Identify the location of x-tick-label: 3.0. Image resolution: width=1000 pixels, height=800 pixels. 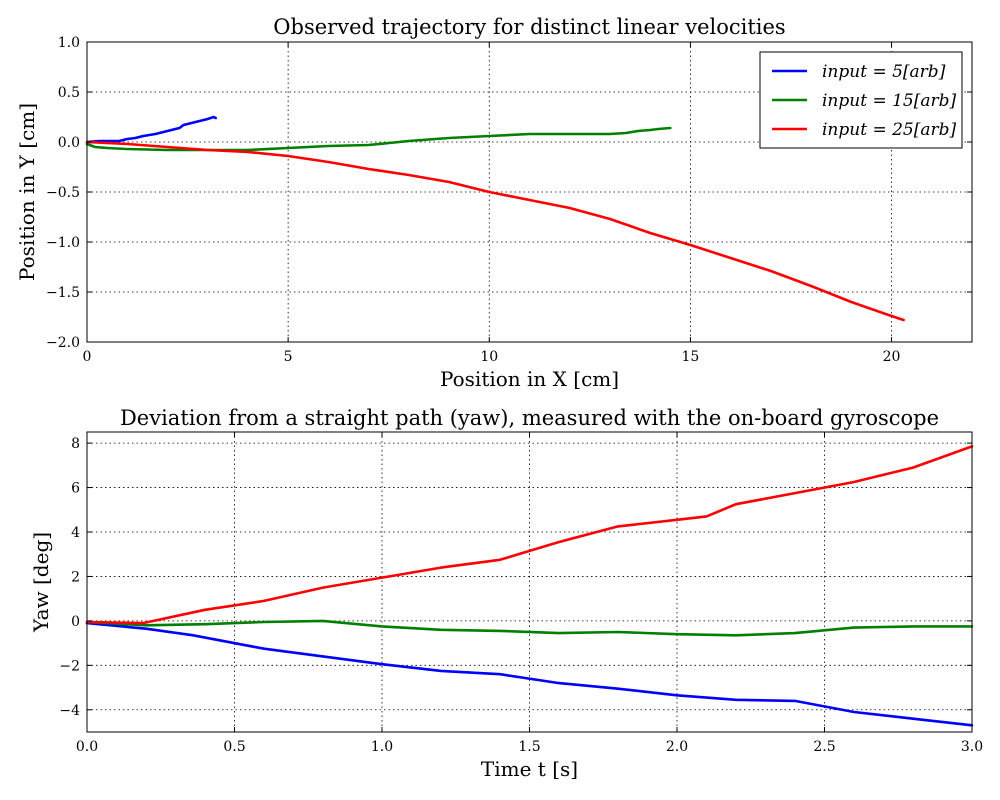
(972, 747).